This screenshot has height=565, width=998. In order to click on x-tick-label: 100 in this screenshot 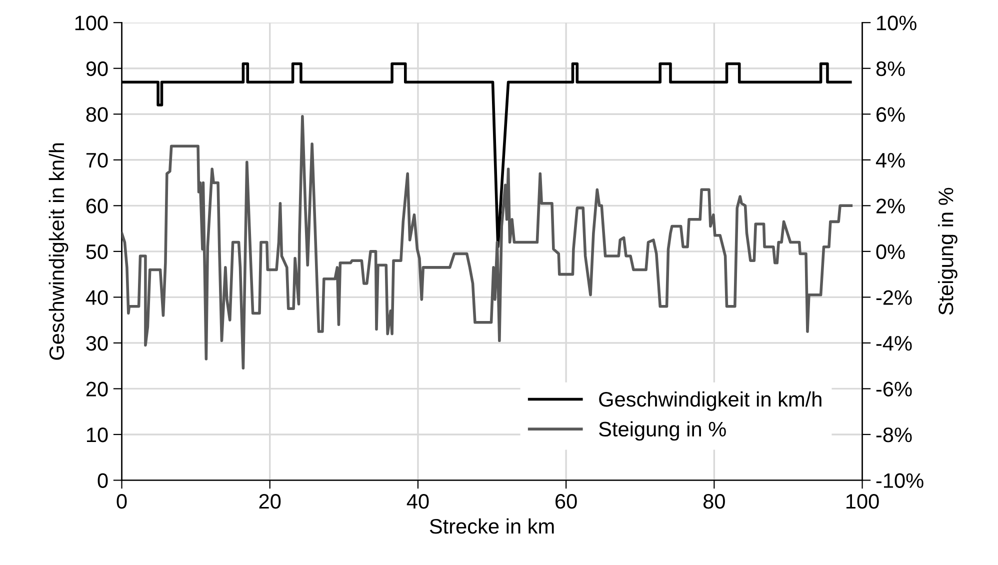, I will do `click(862, 501)`.